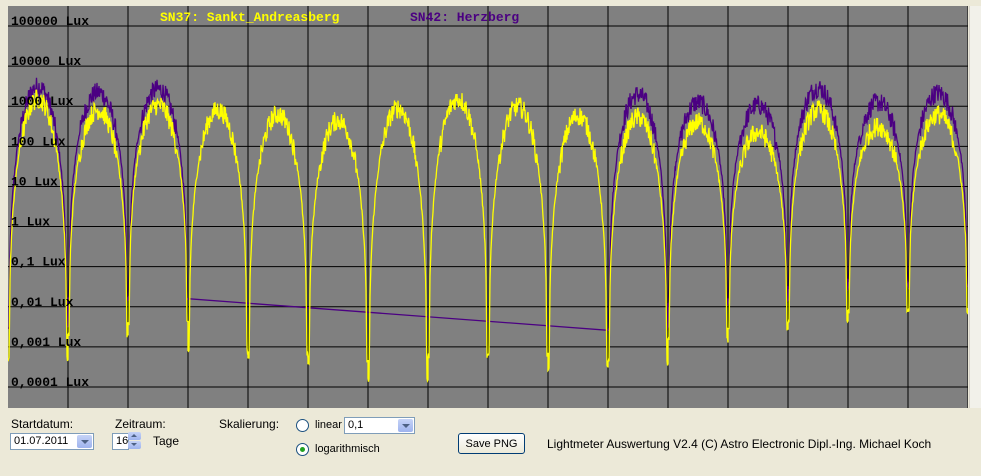  I want to click on y-tick-label: 100 Lux, so click(38, 141).